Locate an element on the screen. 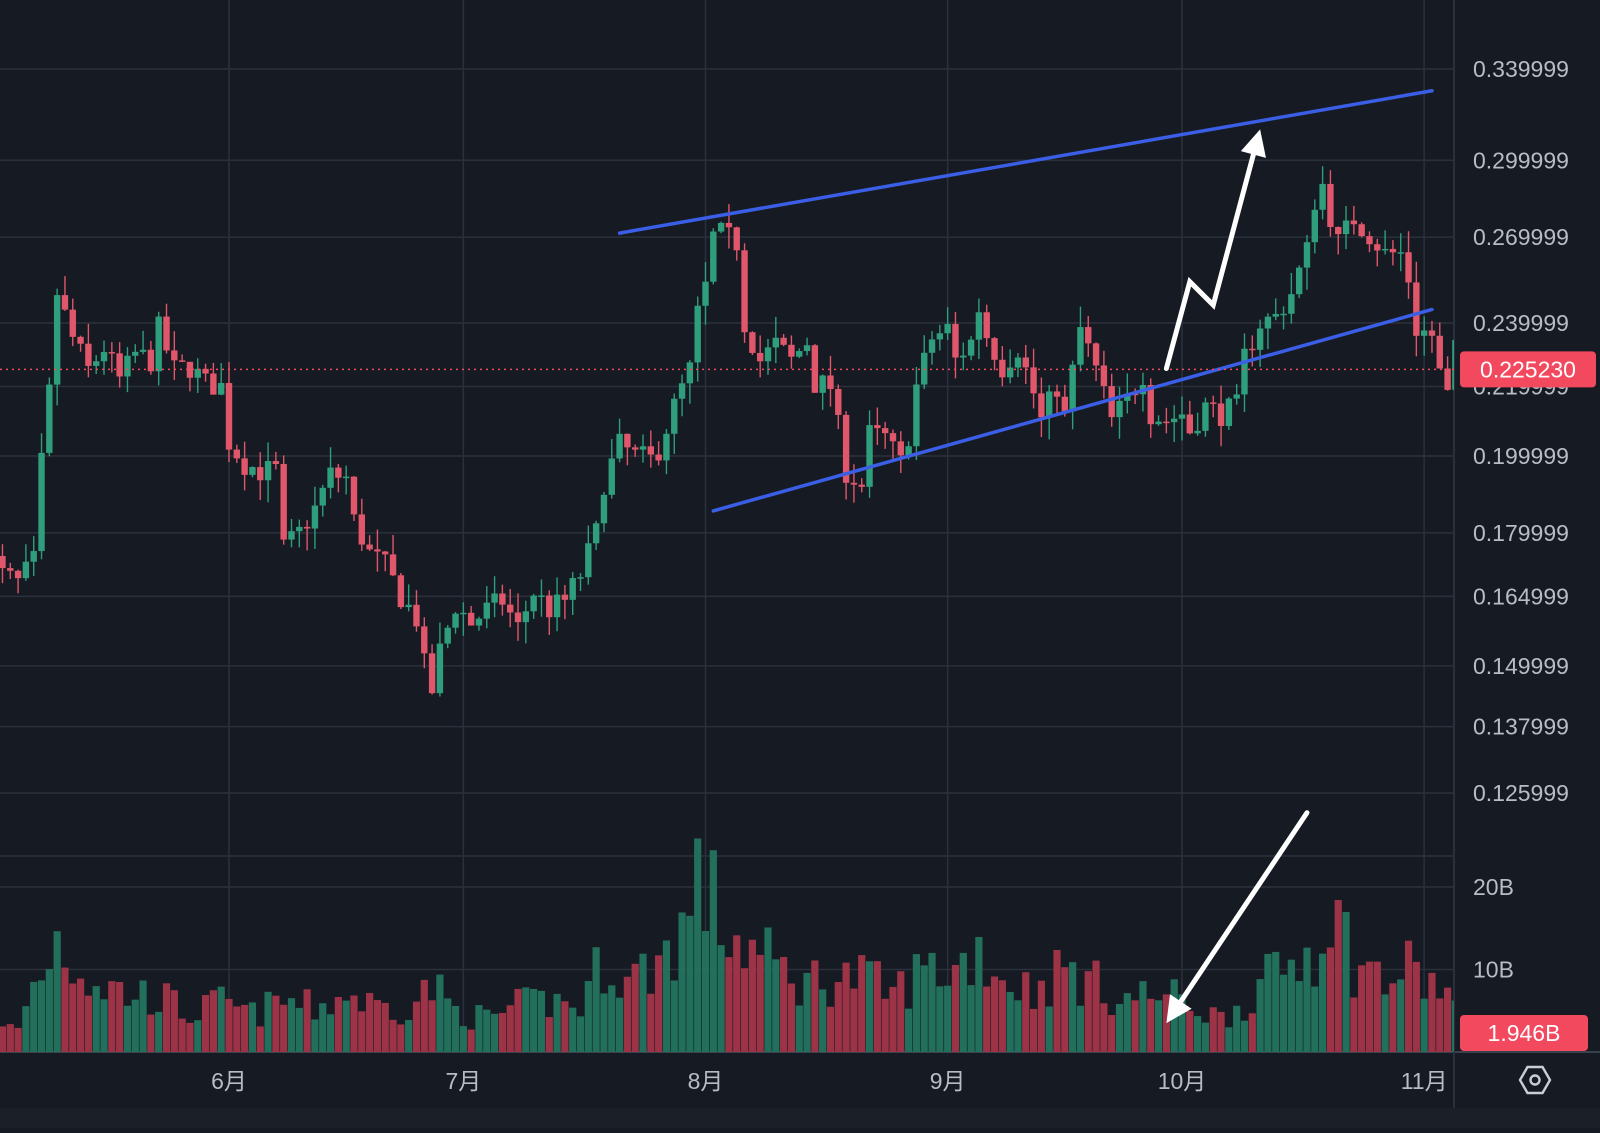 This screenshot has width=1600, height=1133. zigzag-projection-arrow is located at coordinates (1210, 258).